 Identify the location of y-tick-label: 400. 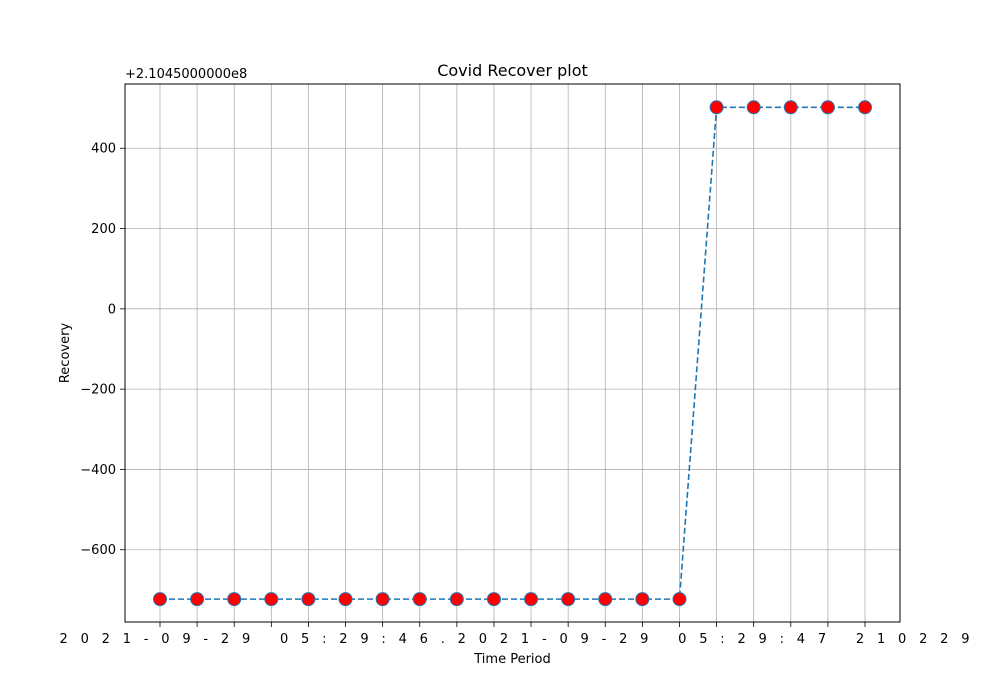
(103, 149).